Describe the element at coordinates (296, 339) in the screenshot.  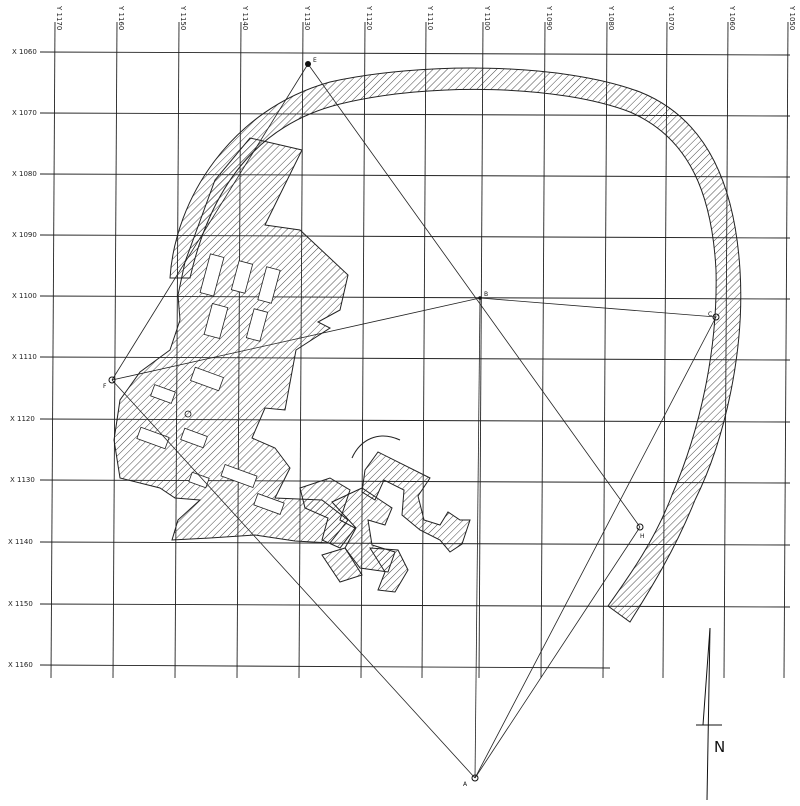
I see `survey-line-f-b` at that location.